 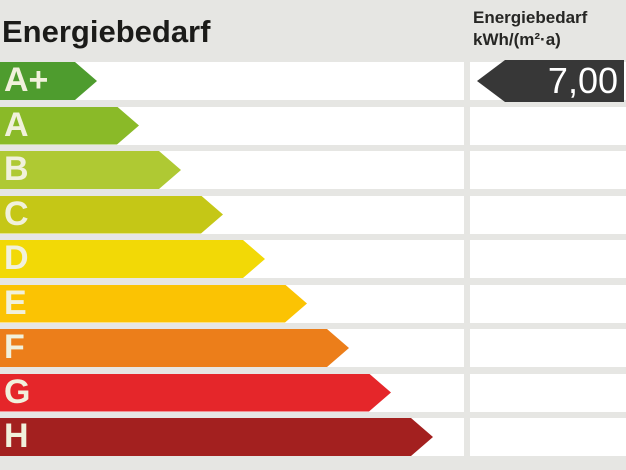 I want to click on scale-arrow-e: E, so click(x=153, y=304).